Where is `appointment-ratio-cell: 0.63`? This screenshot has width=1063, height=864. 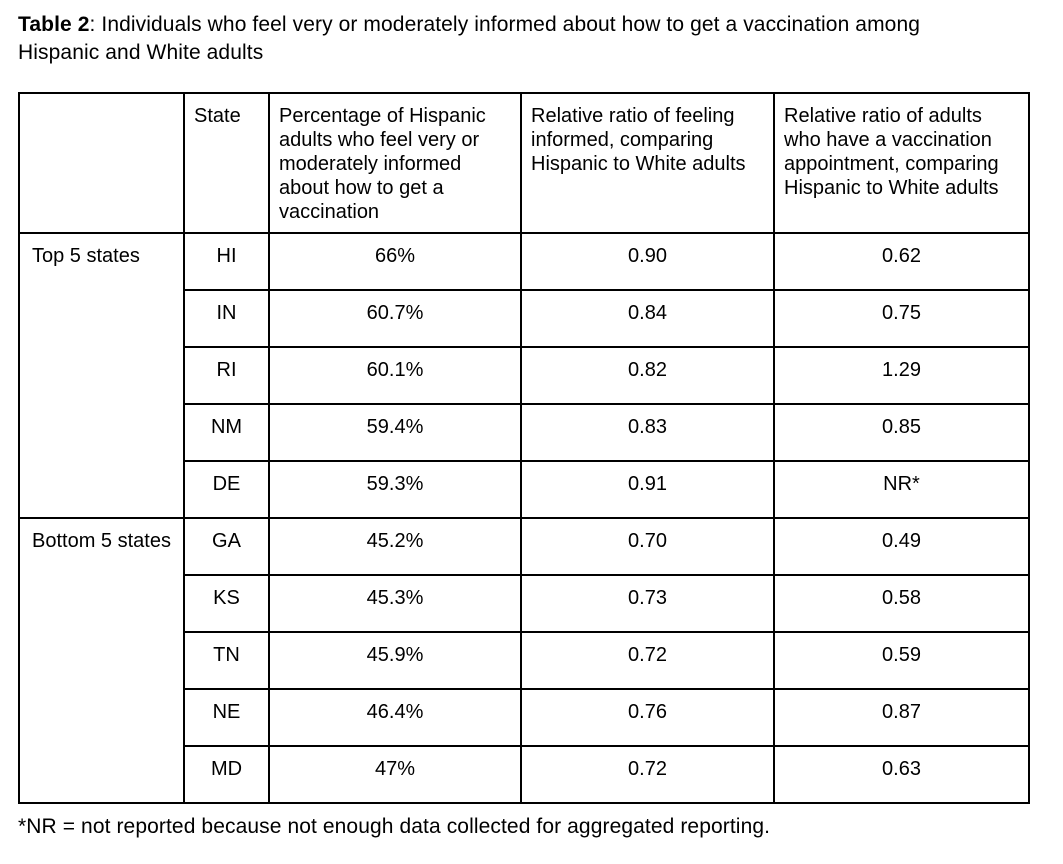 appointment-ratio-cell: 0.63 is located at coordinates (901, 774).